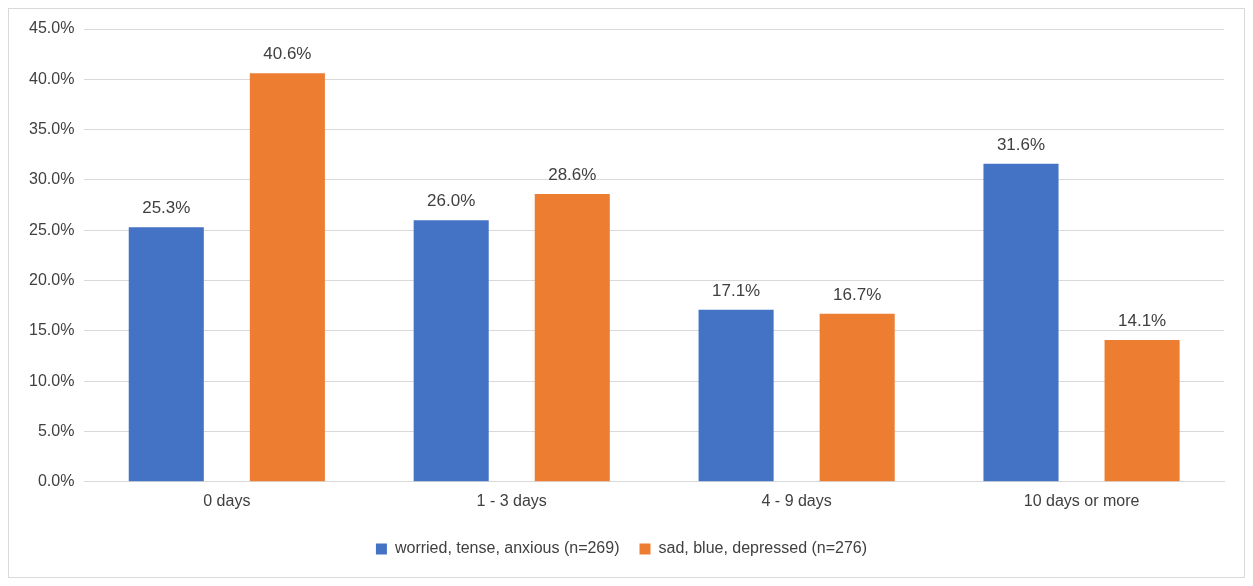 This screenshot has width=1253, height=586. I want to click on legend-label: worried, tense, anxious (n=269), so click(506, 548).